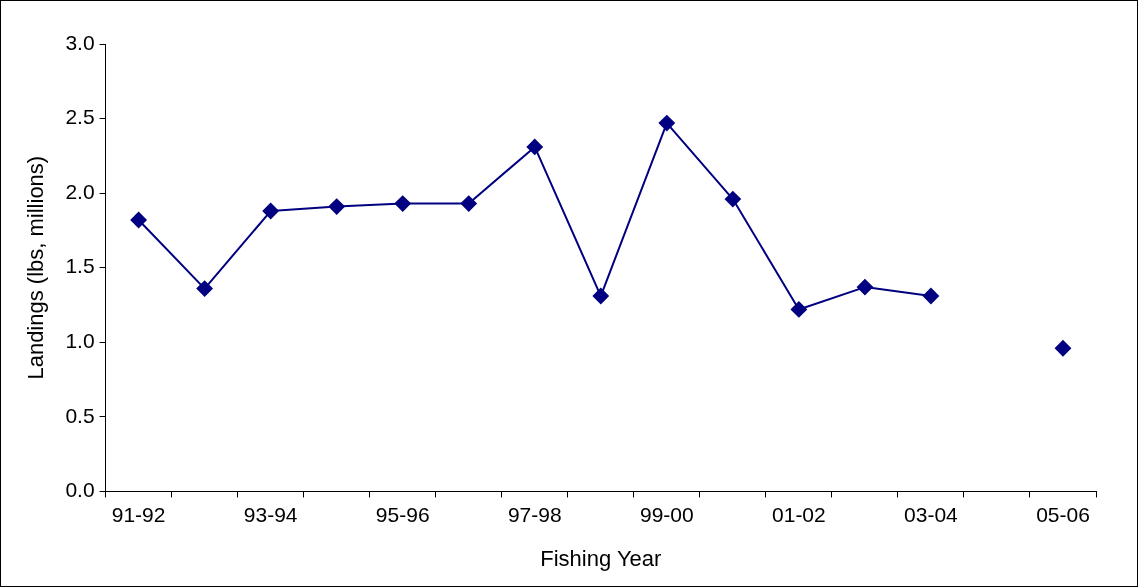 The width and height of the screenshot is (1138, 587). I want to click on x-tick-label: 01-02, so click(799, 514).